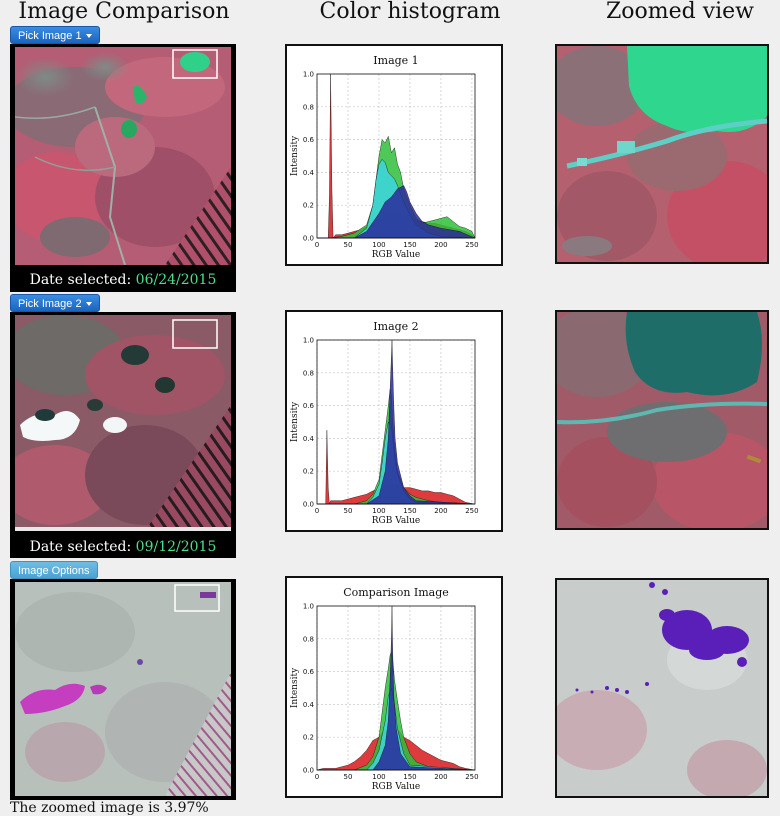  I want to click on pick-image-2-button: Pick Image 2, so click(55, 303).